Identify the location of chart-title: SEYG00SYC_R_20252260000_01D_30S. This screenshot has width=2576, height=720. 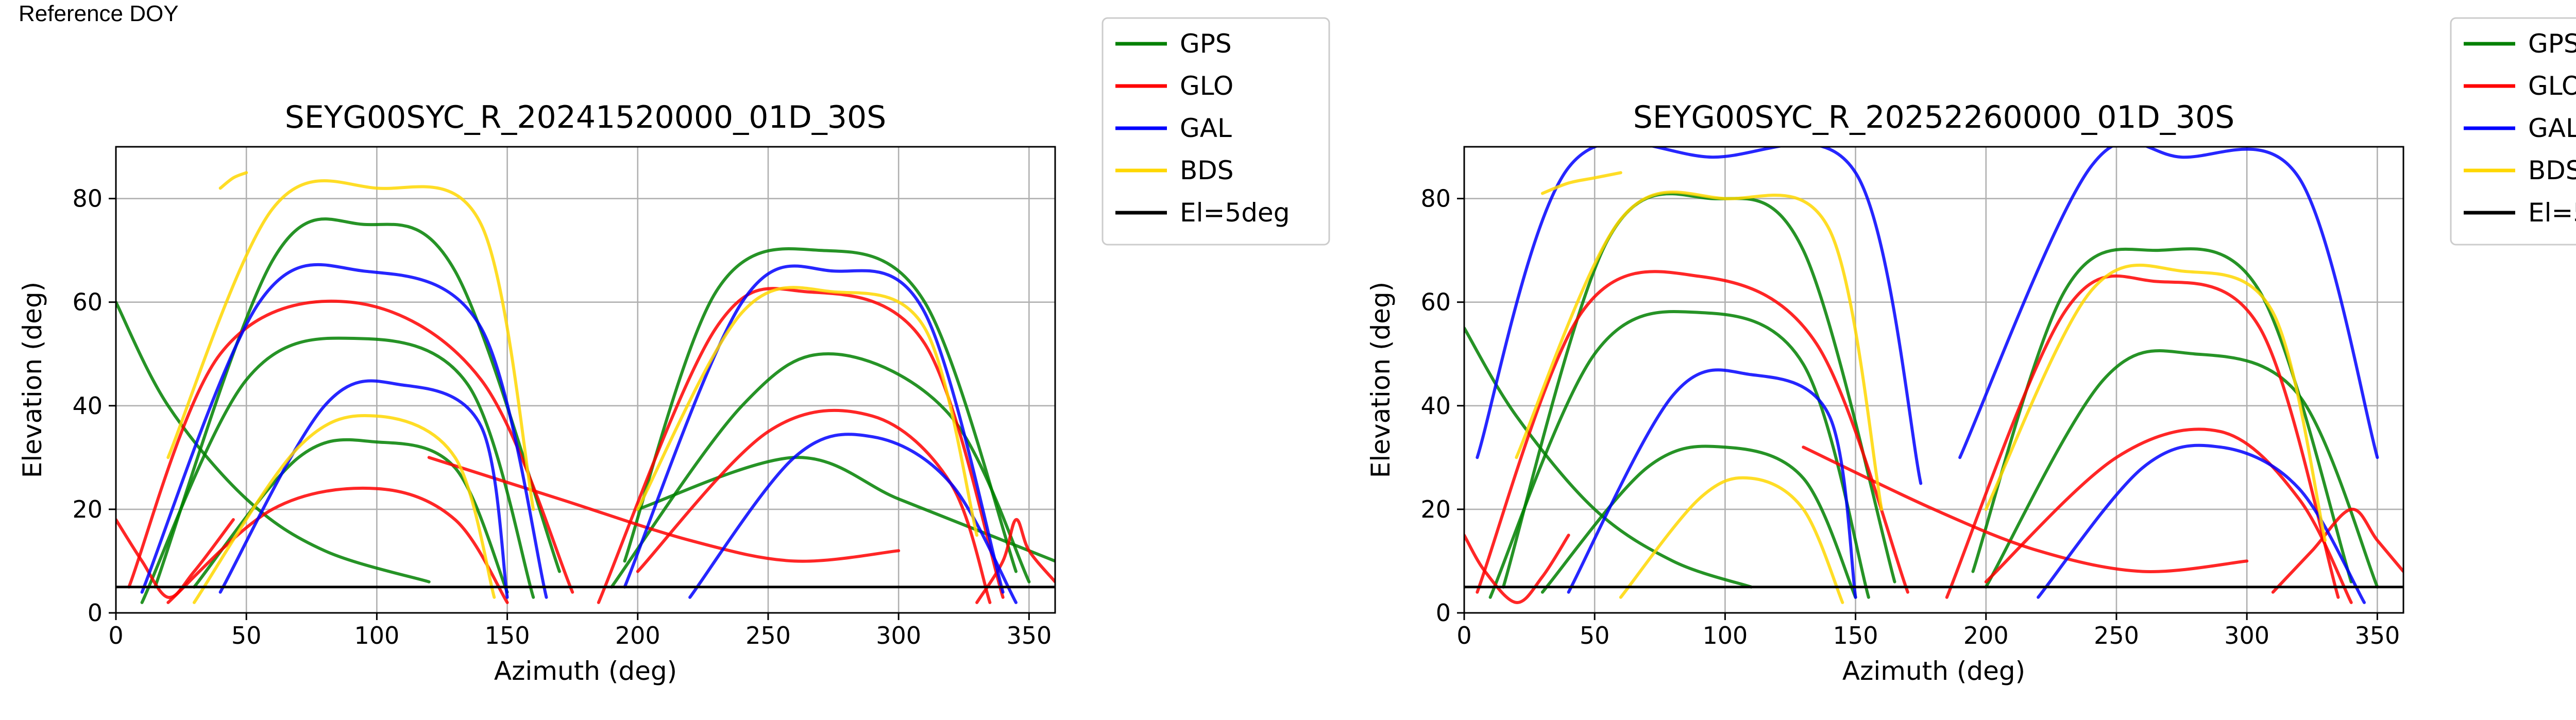
(1934, 117).